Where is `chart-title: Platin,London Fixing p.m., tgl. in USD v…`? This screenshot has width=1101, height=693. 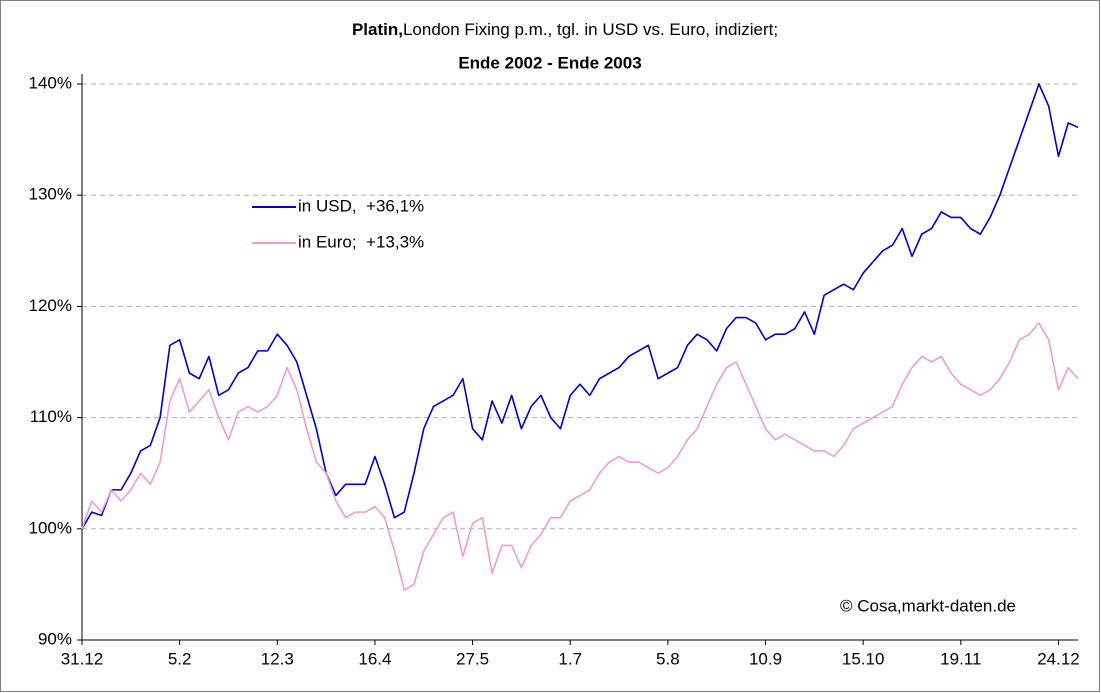
chart-title: Platin,London Fixing p.m., tgl. in USD v… is located at coordinates (565, 29).